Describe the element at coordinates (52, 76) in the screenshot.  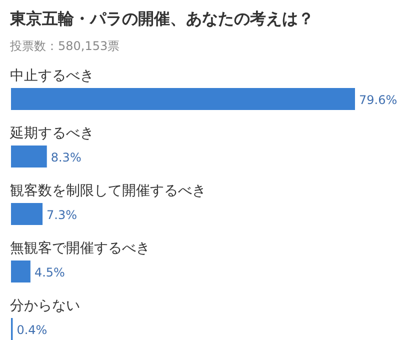
I see `y-tick-label: 中止するべき` at that location.